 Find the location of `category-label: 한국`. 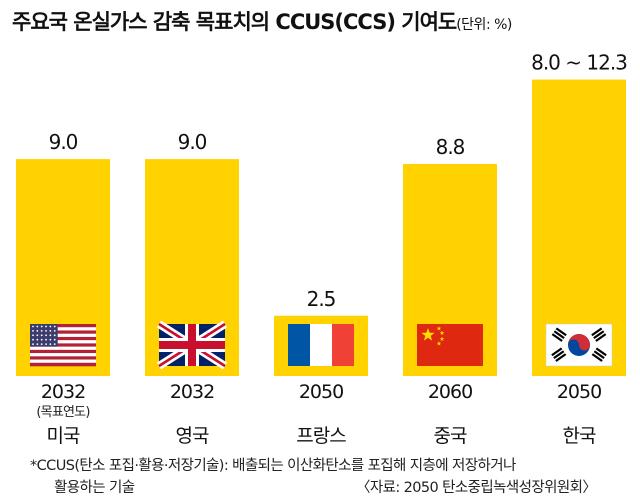

category-label: 한국 is located at coordinates (579, 436).